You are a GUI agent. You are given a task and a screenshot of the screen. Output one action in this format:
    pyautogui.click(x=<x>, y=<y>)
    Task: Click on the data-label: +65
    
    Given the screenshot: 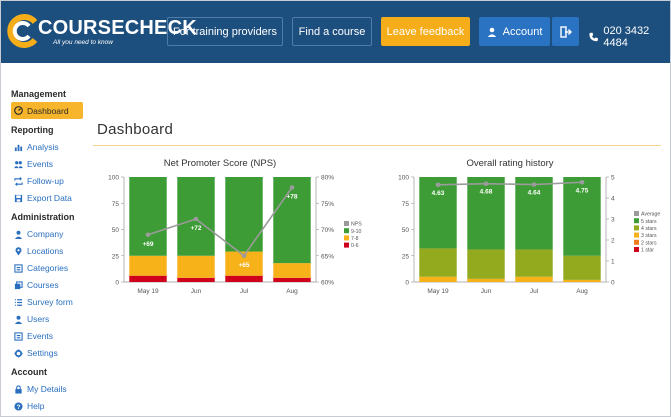 What is the action you would take?
    pyautogui.click(x=243, y=265)
    